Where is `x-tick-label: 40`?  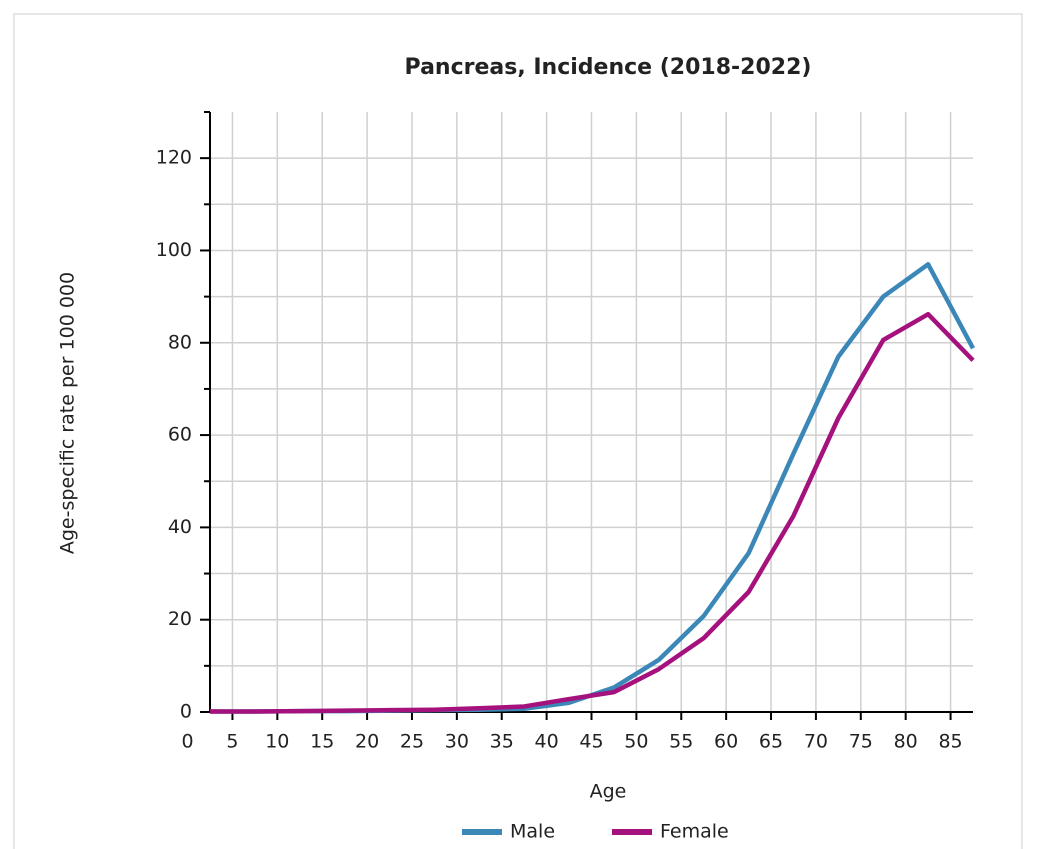
x-tick-label: 40 is located at coordinates (547, 742).